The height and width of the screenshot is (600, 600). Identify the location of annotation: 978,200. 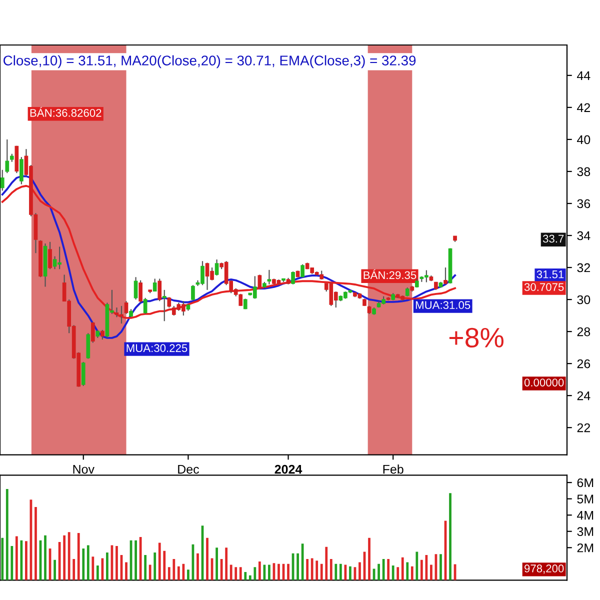
(544, 569).